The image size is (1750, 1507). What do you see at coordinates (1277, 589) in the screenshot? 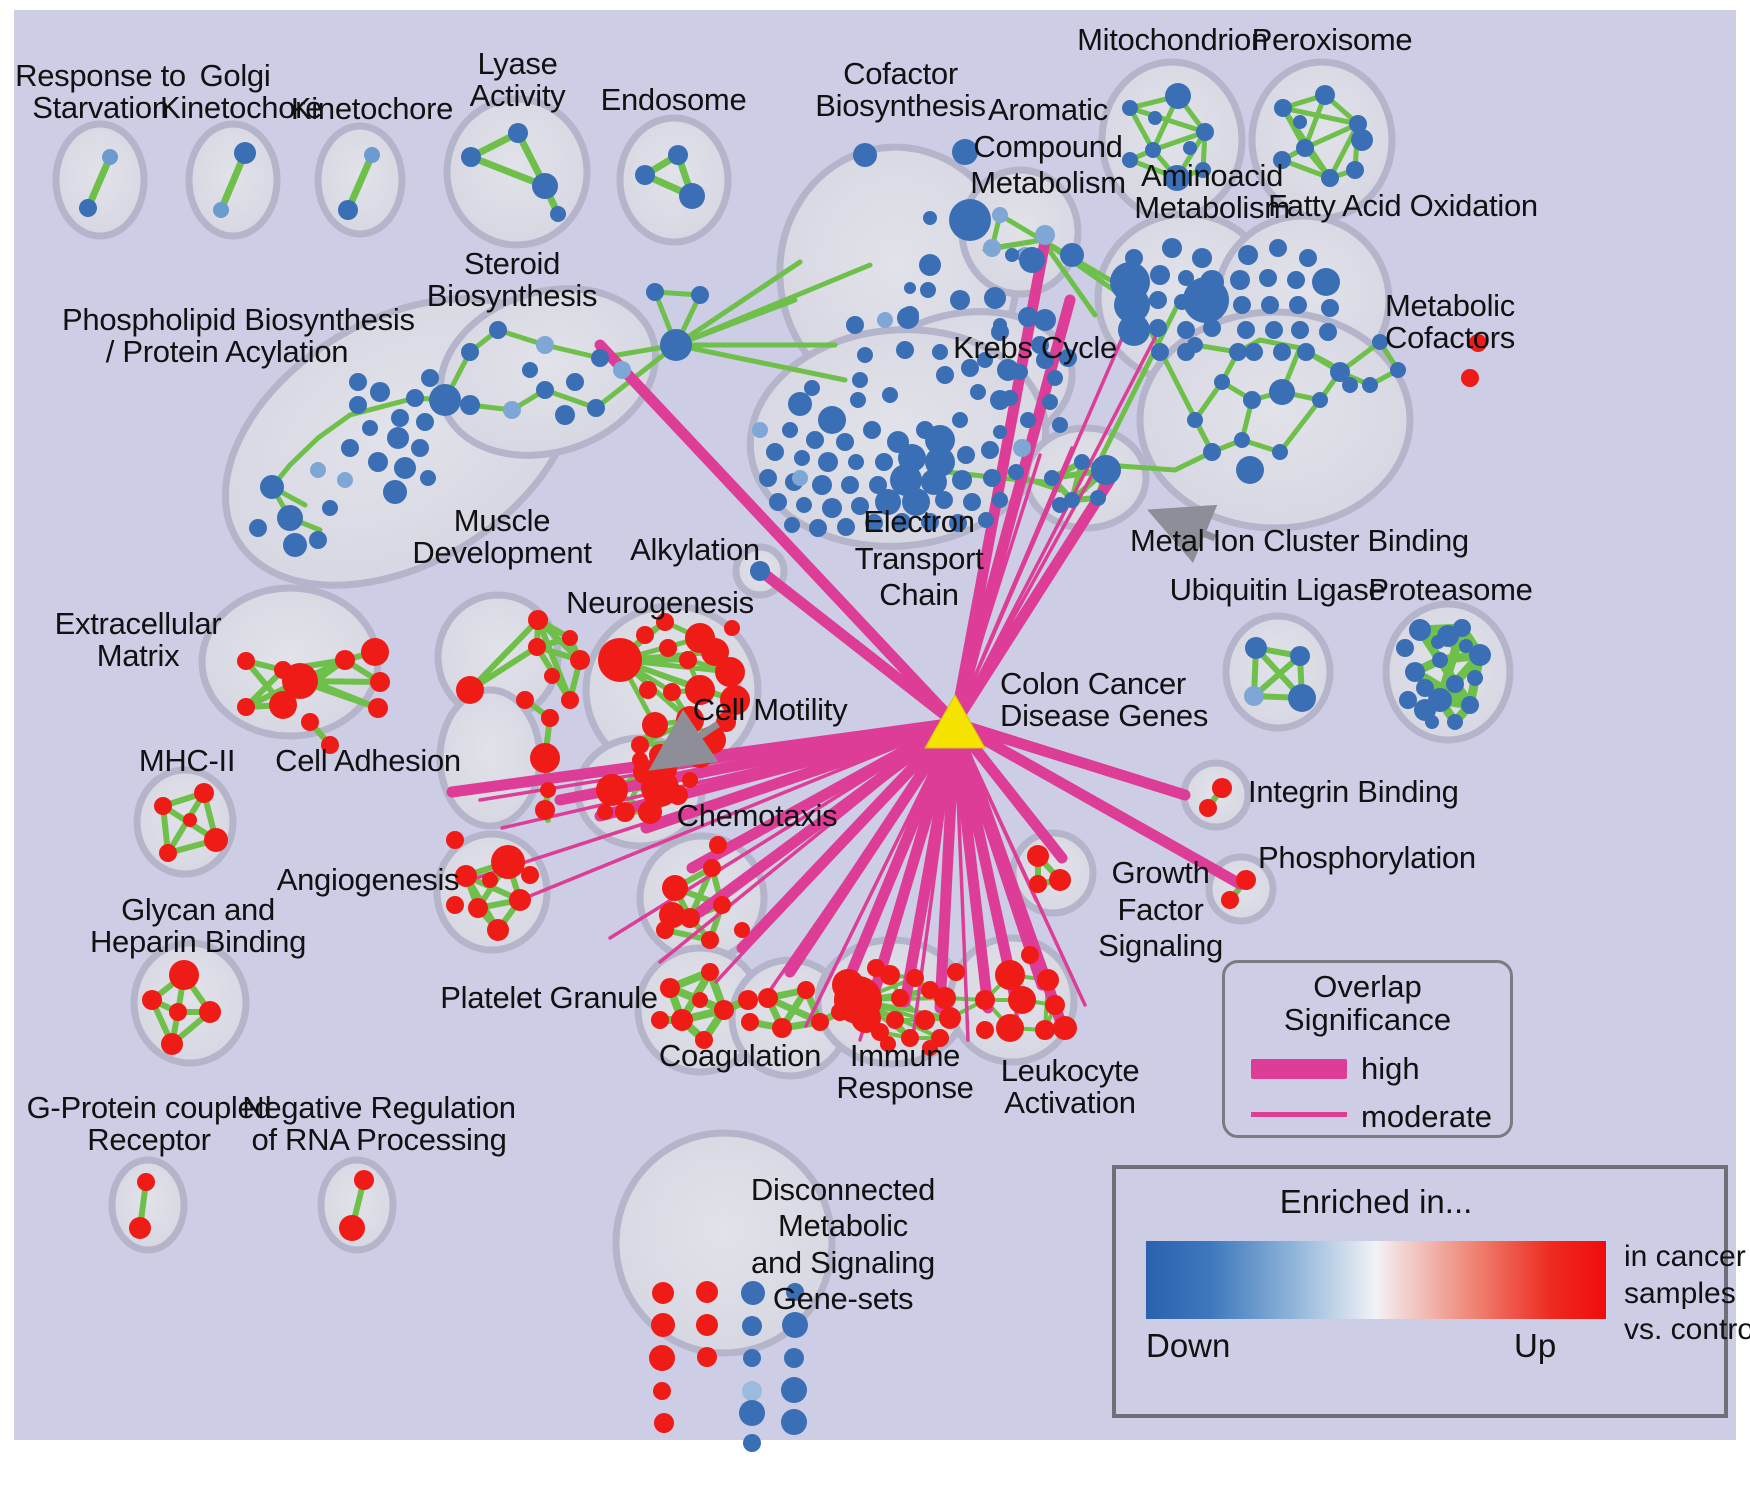
I see `cluster-label-ubiquitin-ligase: Ubiquitin Ligase` at bounding box center [1277, 589].